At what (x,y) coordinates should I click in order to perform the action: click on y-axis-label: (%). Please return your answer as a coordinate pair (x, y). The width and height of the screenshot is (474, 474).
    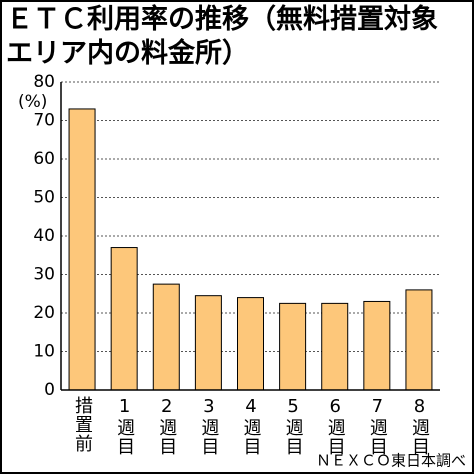
    Looking at the image, I should click on (32, 102).